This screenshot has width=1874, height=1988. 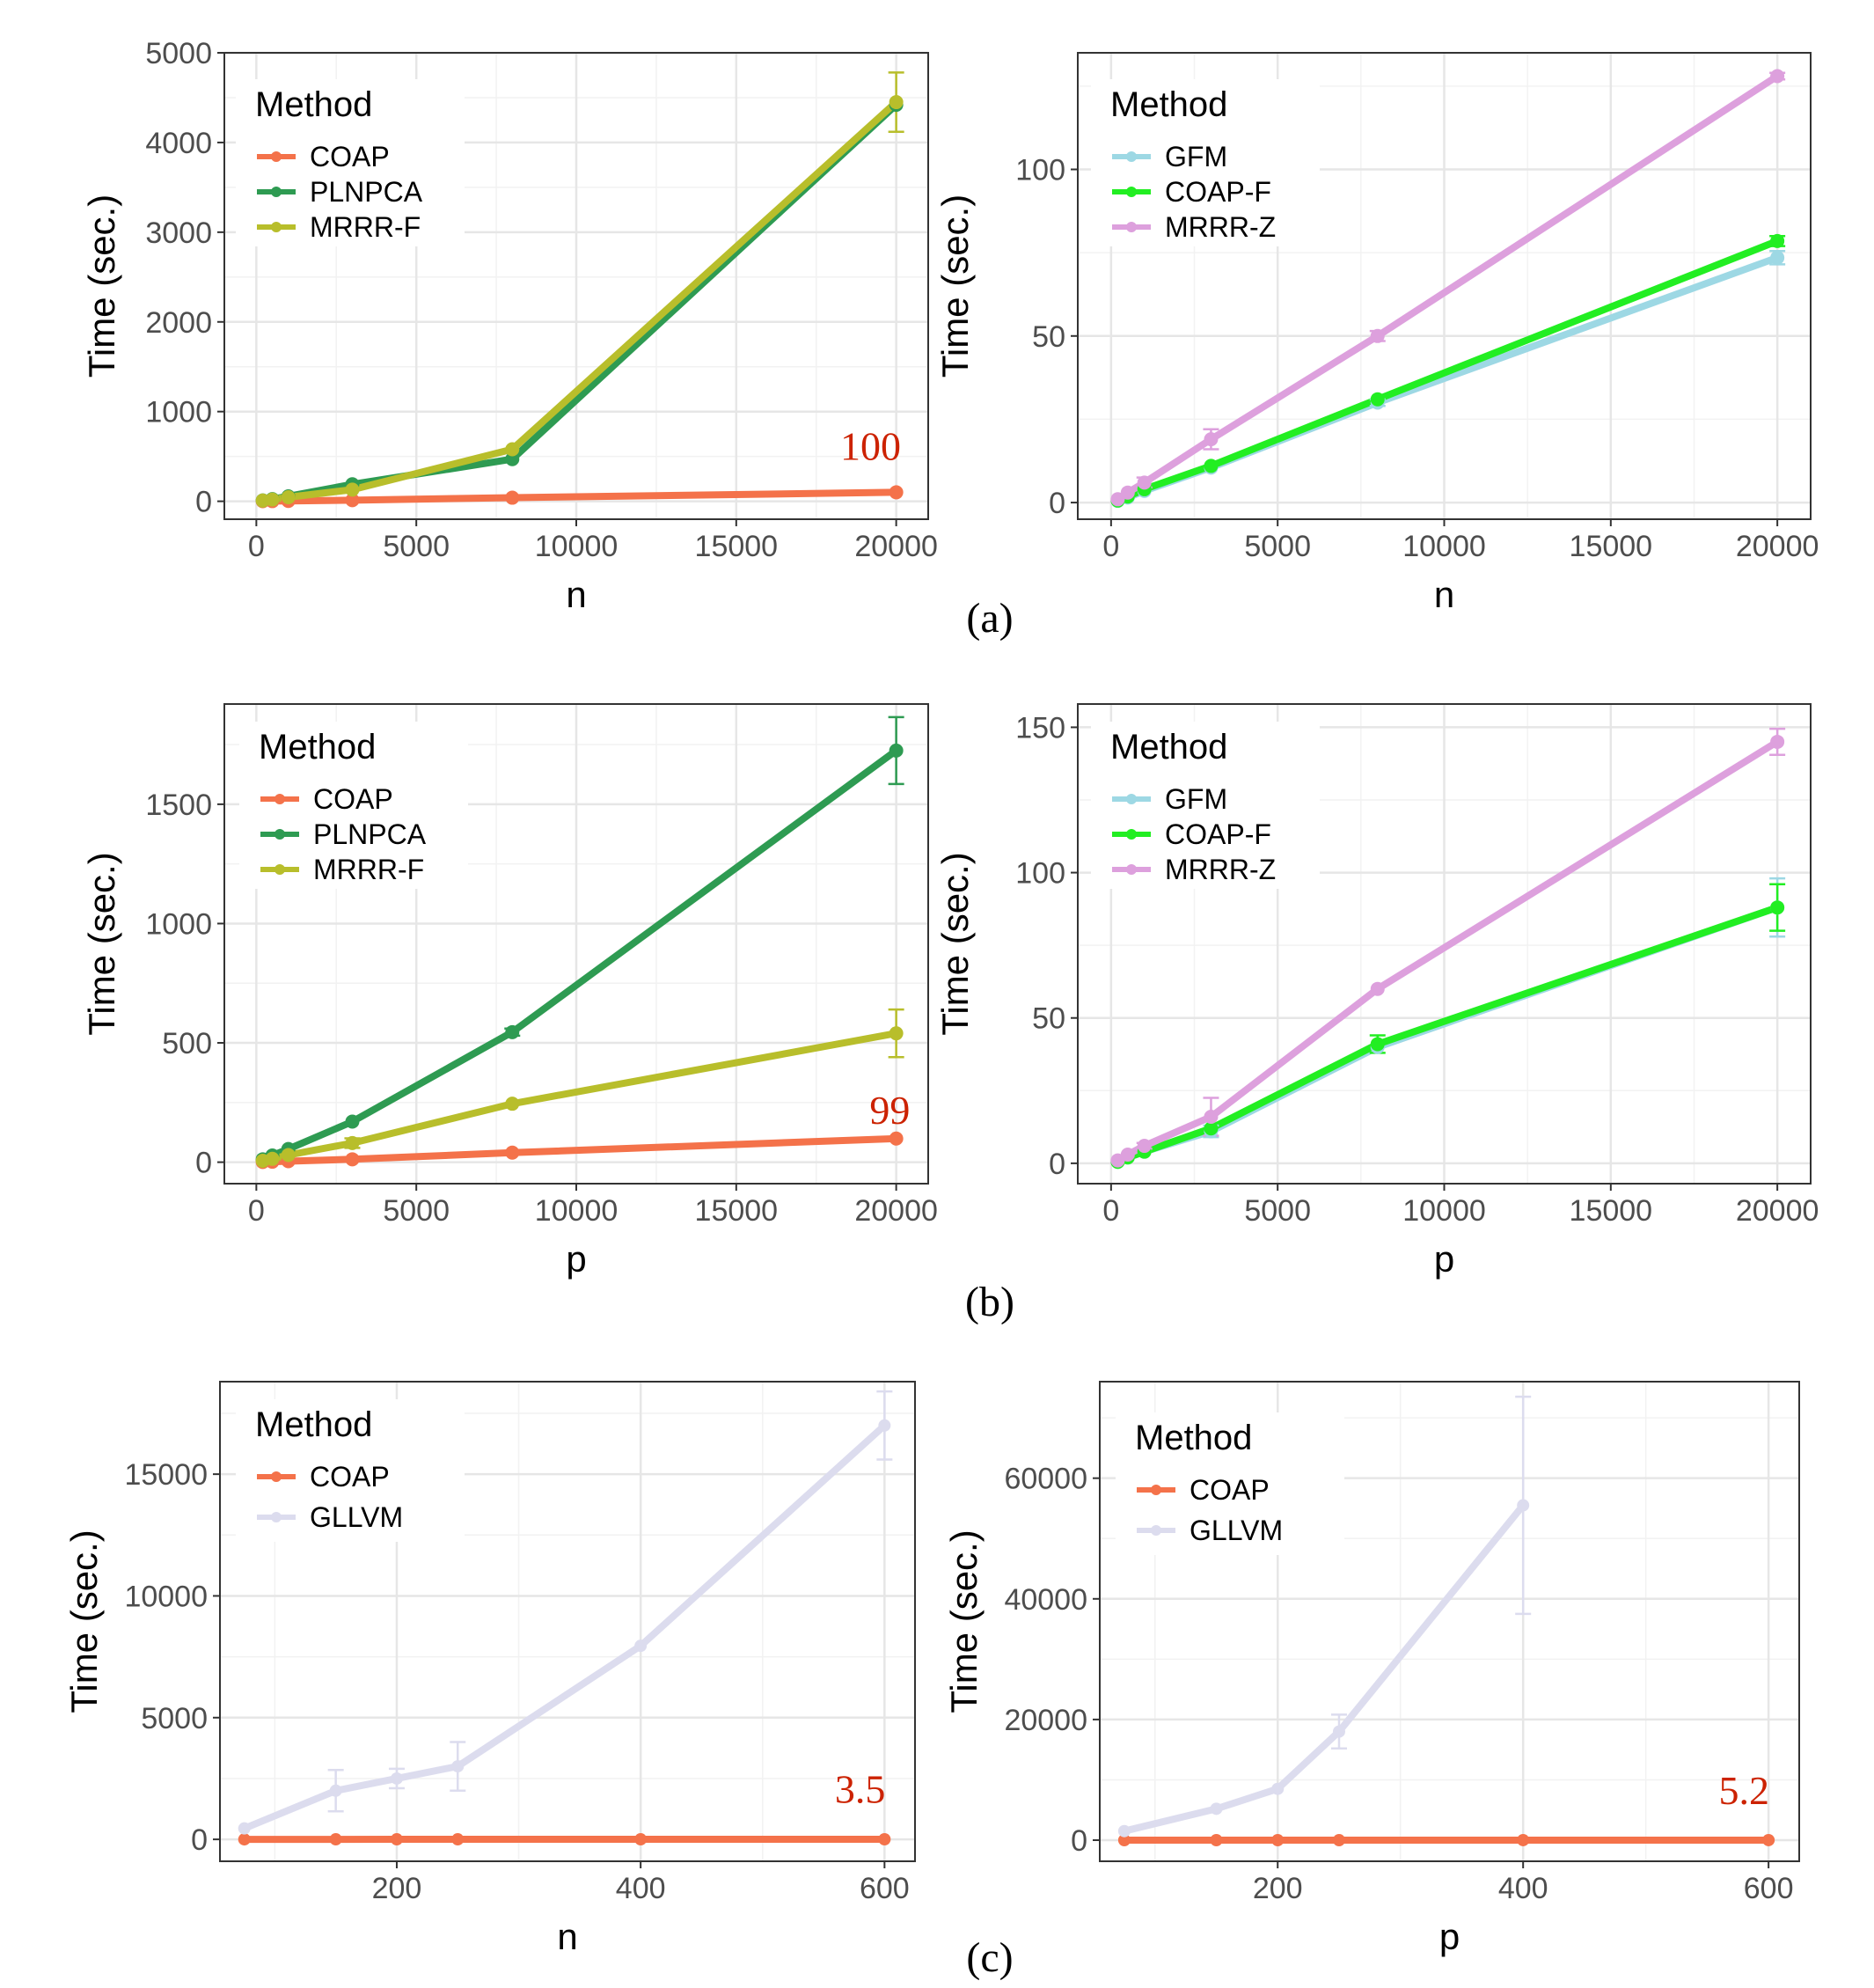 I want to click on y-tick-label: 20000, so click(x=1045, y=1721).